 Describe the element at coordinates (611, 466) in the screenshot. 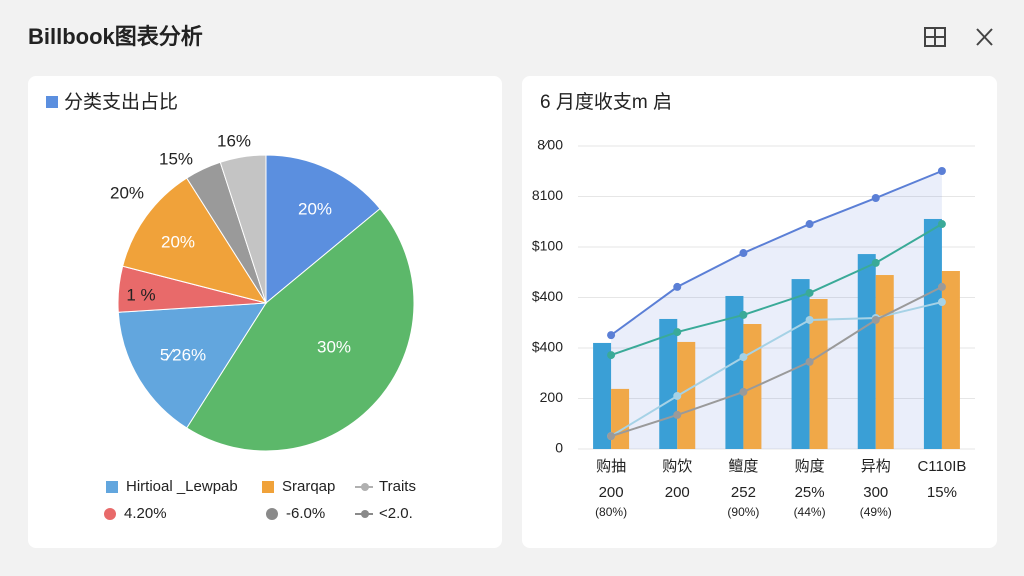

I see `x-tick-label: 购抽` at that location.